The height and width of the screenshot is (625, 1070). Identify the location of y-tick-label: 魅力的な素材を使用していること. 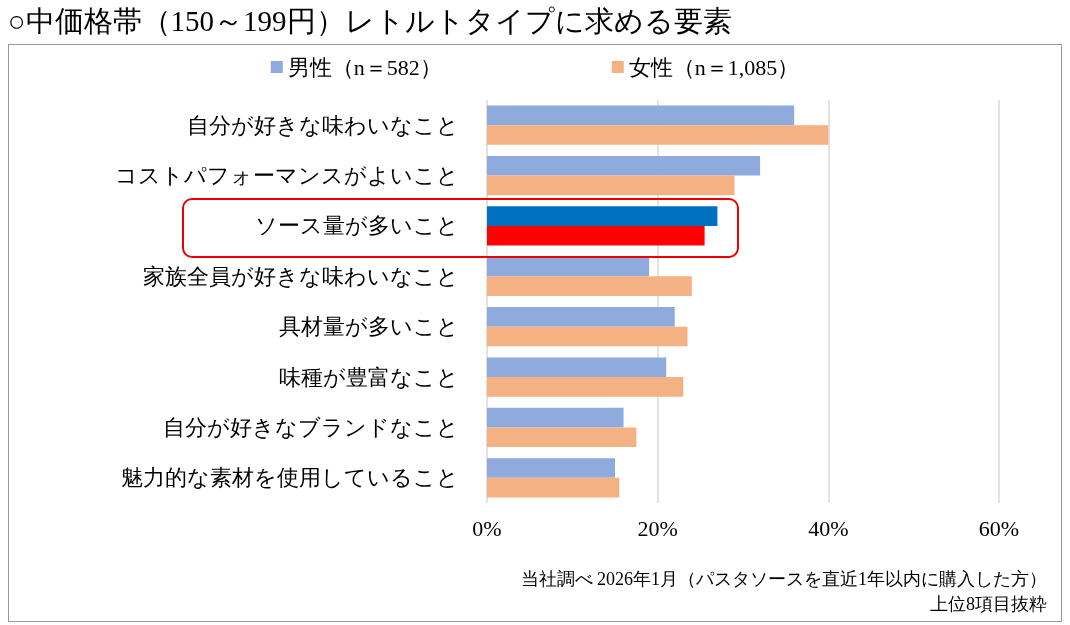
(290, 478).